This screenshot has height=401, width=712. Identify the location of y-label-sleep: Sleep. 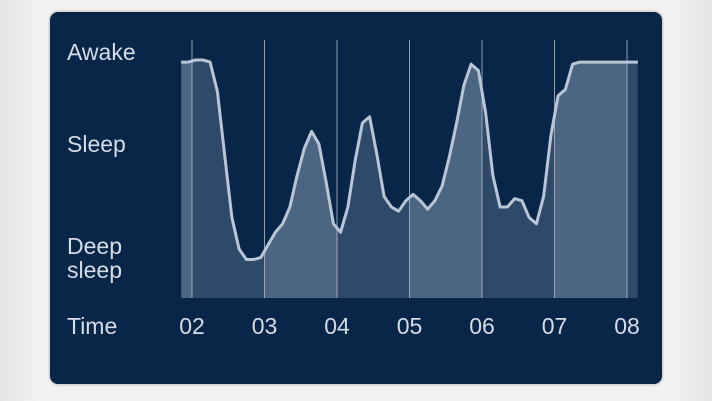
(96, 144).